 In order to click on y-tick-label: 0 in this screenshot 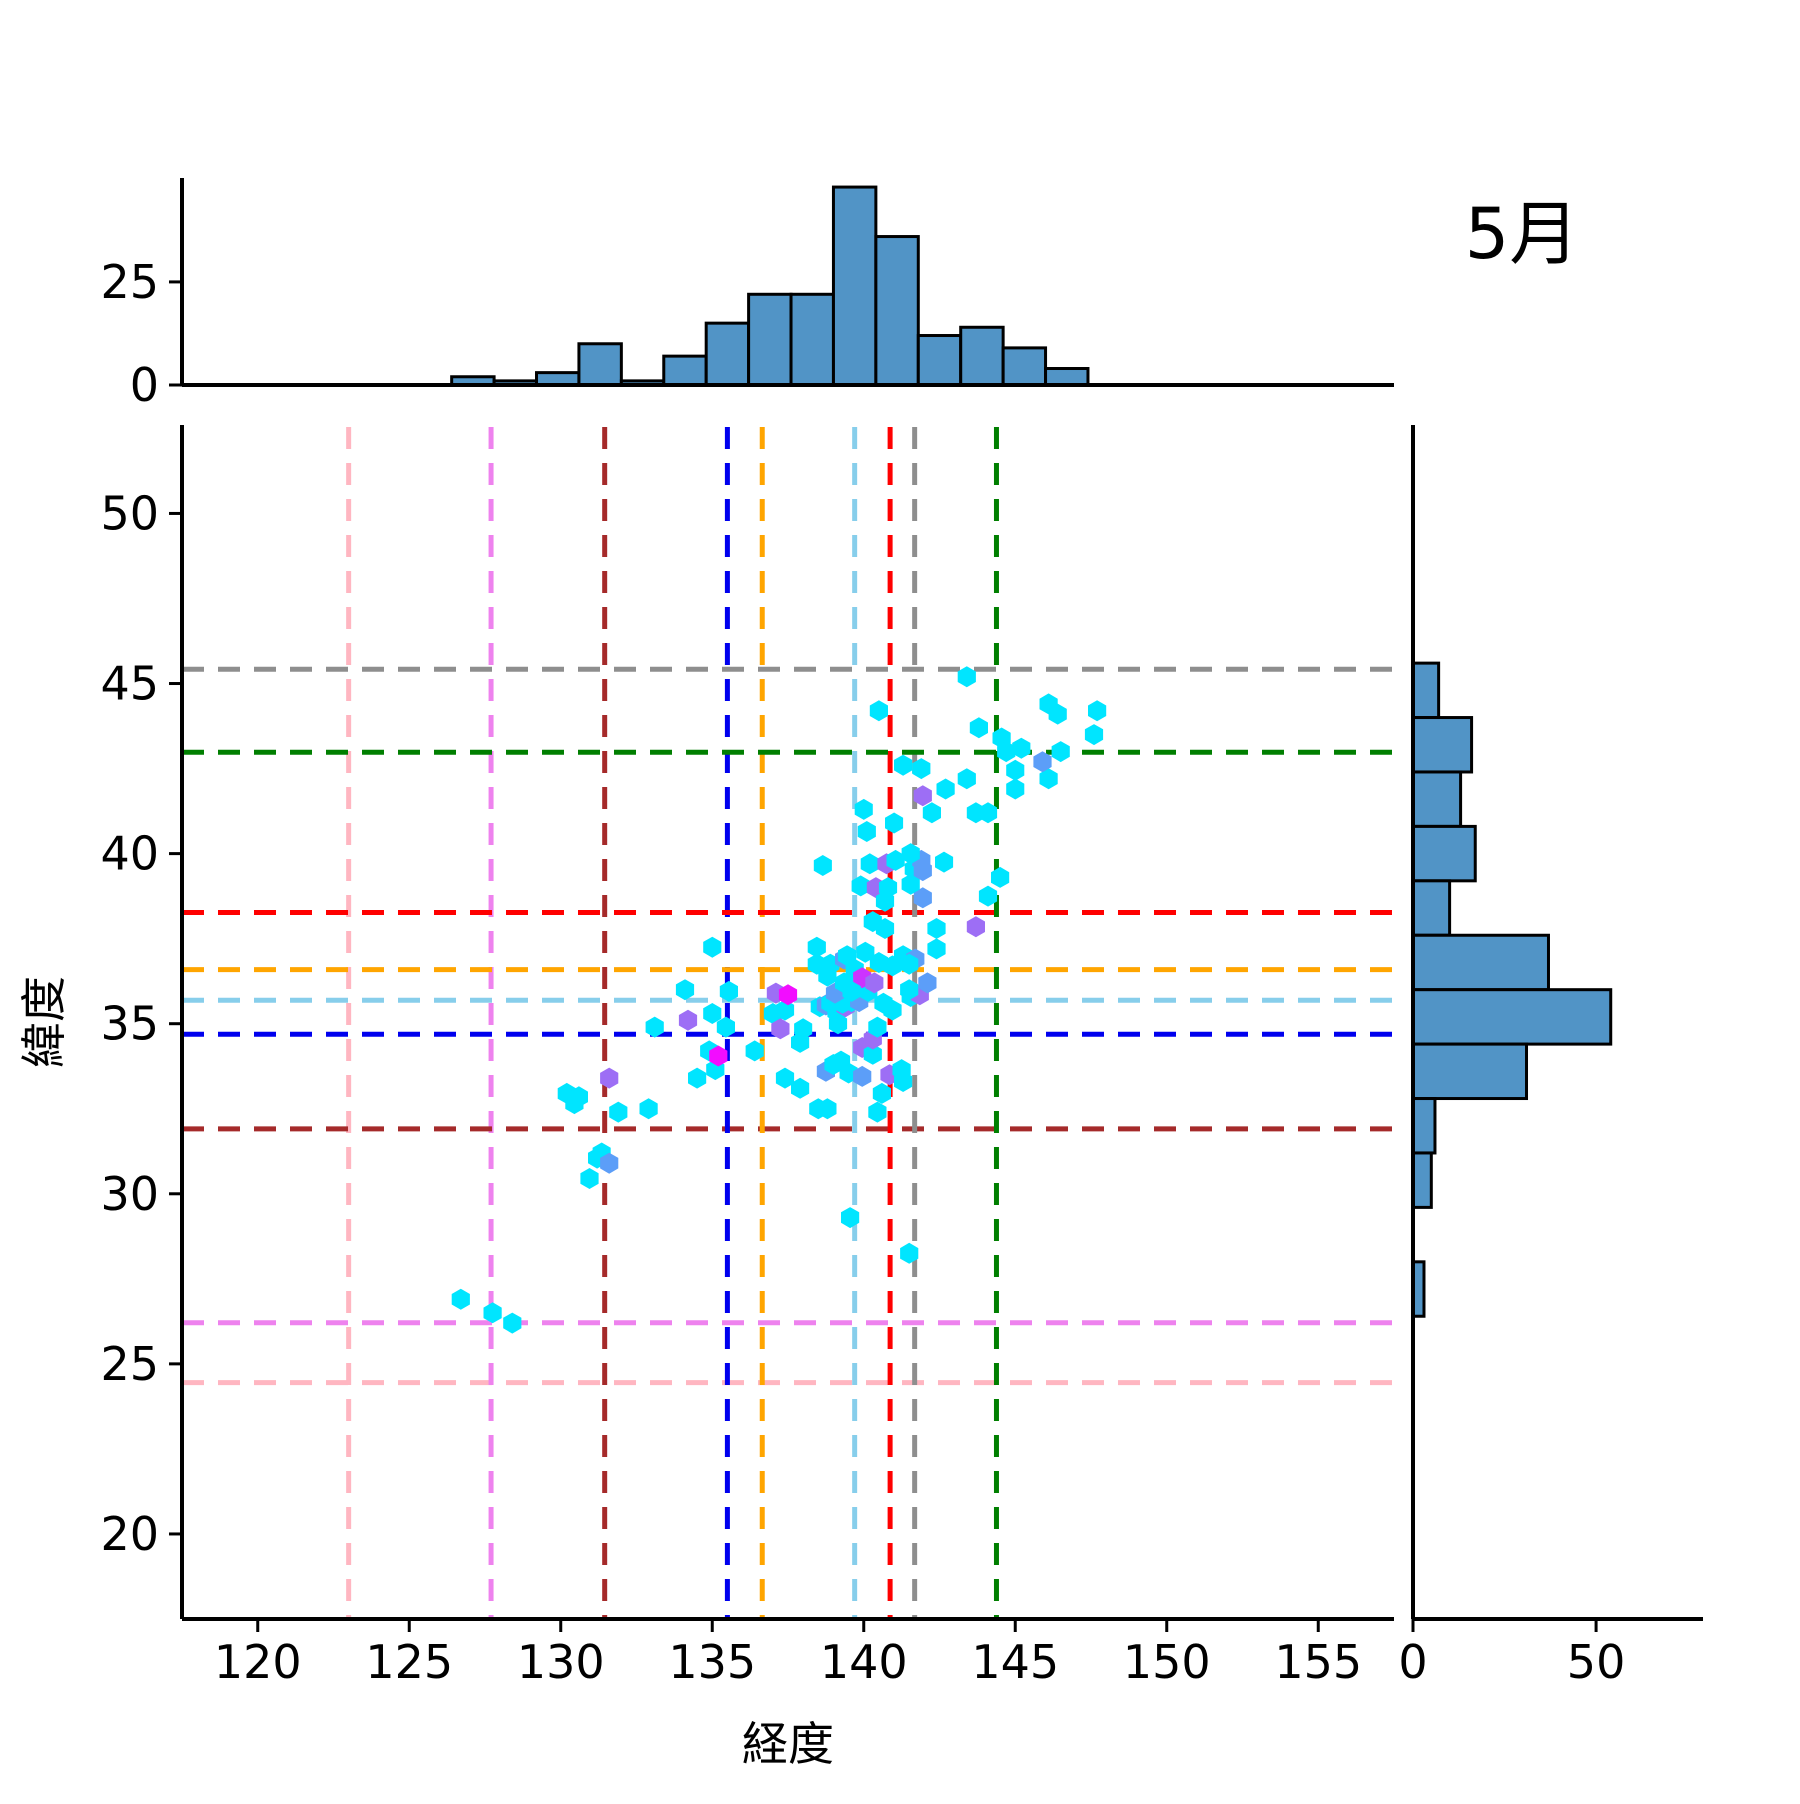, I will do `click(144, 385)`.